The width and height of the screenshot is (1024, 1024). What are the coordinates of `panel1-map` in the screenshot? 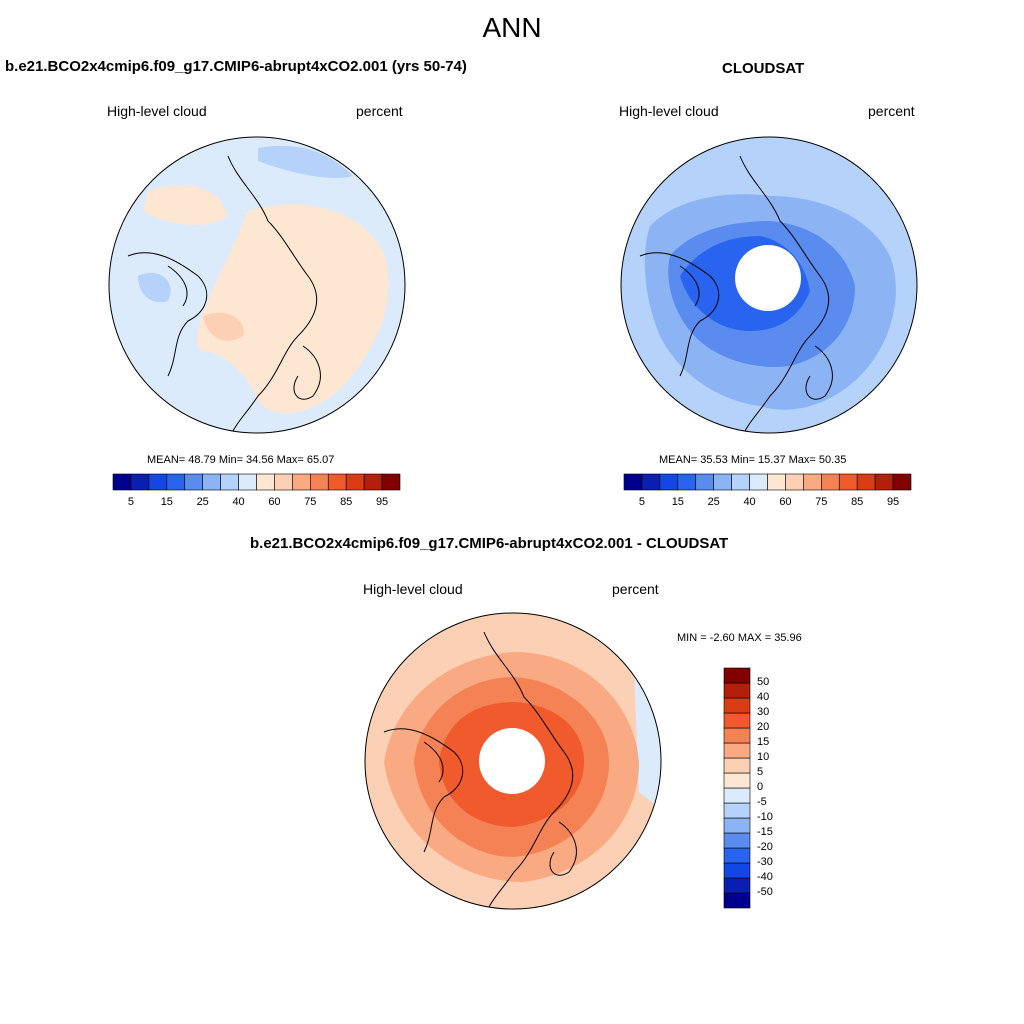 It's located at (257, 285).